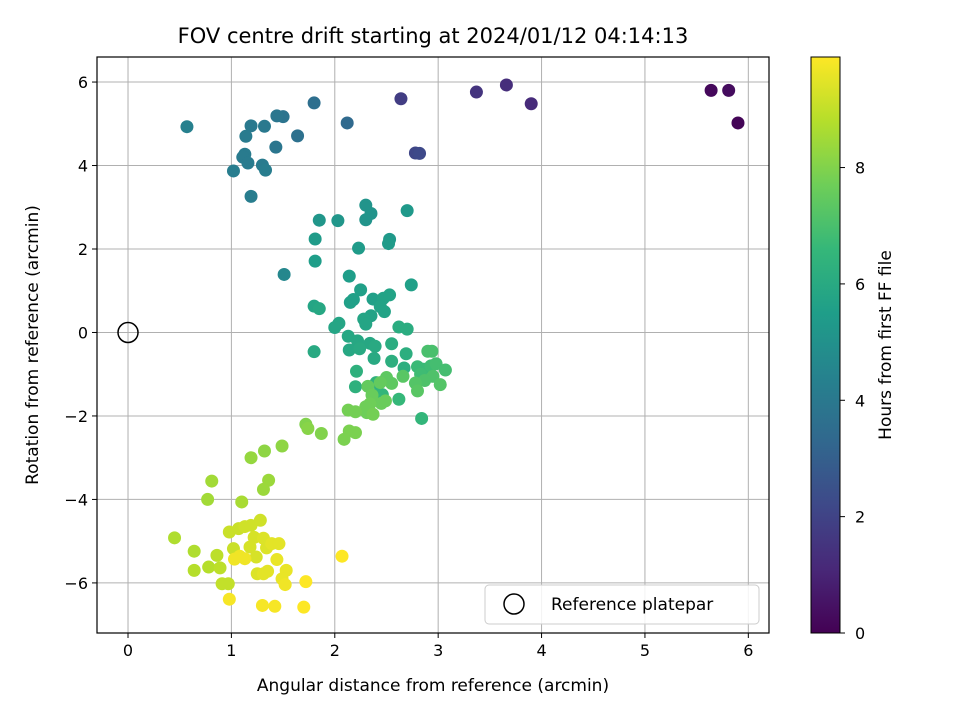 The width and height of the screenshot is (960, 720). I want to click on colorbar-tick-label: 6, so click(860, 284).